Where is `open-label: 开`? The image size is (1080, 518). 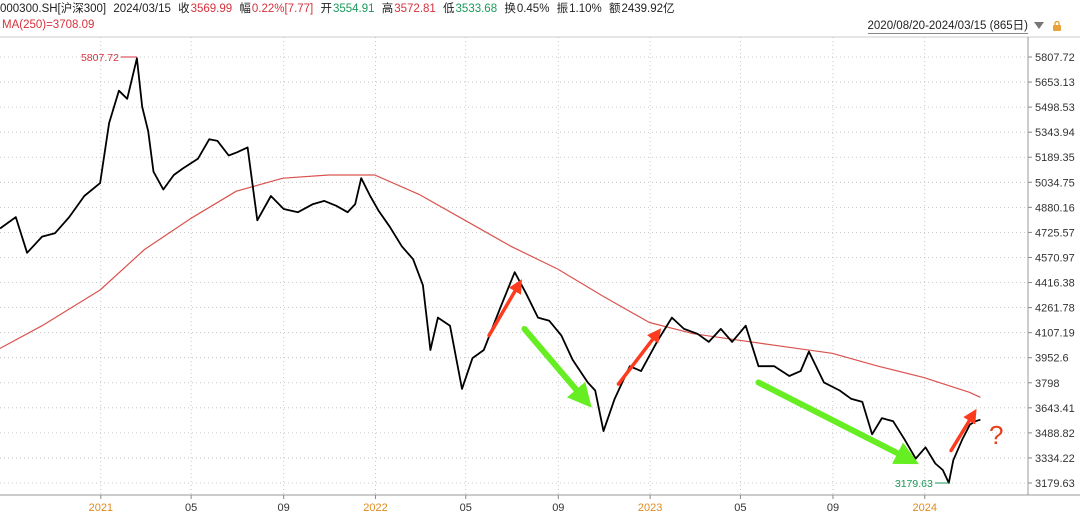
open-label: 开 is located at coordinates (326, 9).